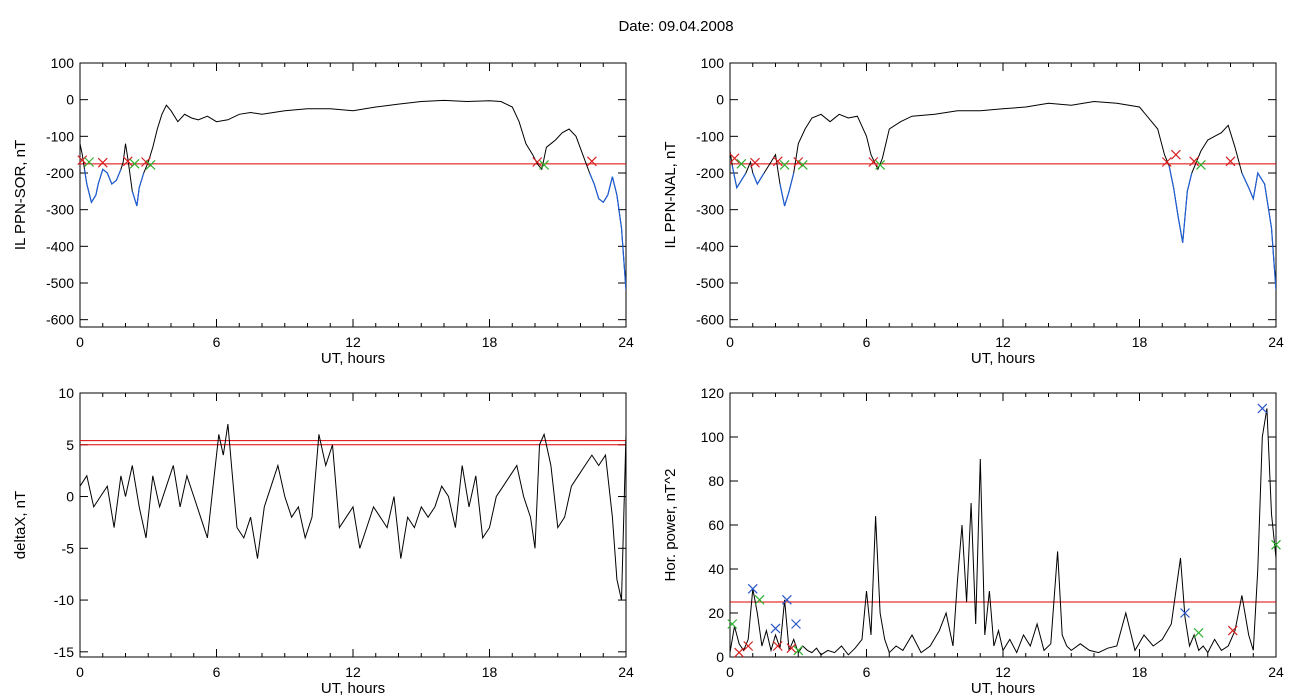  Describe the element at coordinates (63, 63) in the screenshot. I see `chart0-y-tick-label: 100` at that location.